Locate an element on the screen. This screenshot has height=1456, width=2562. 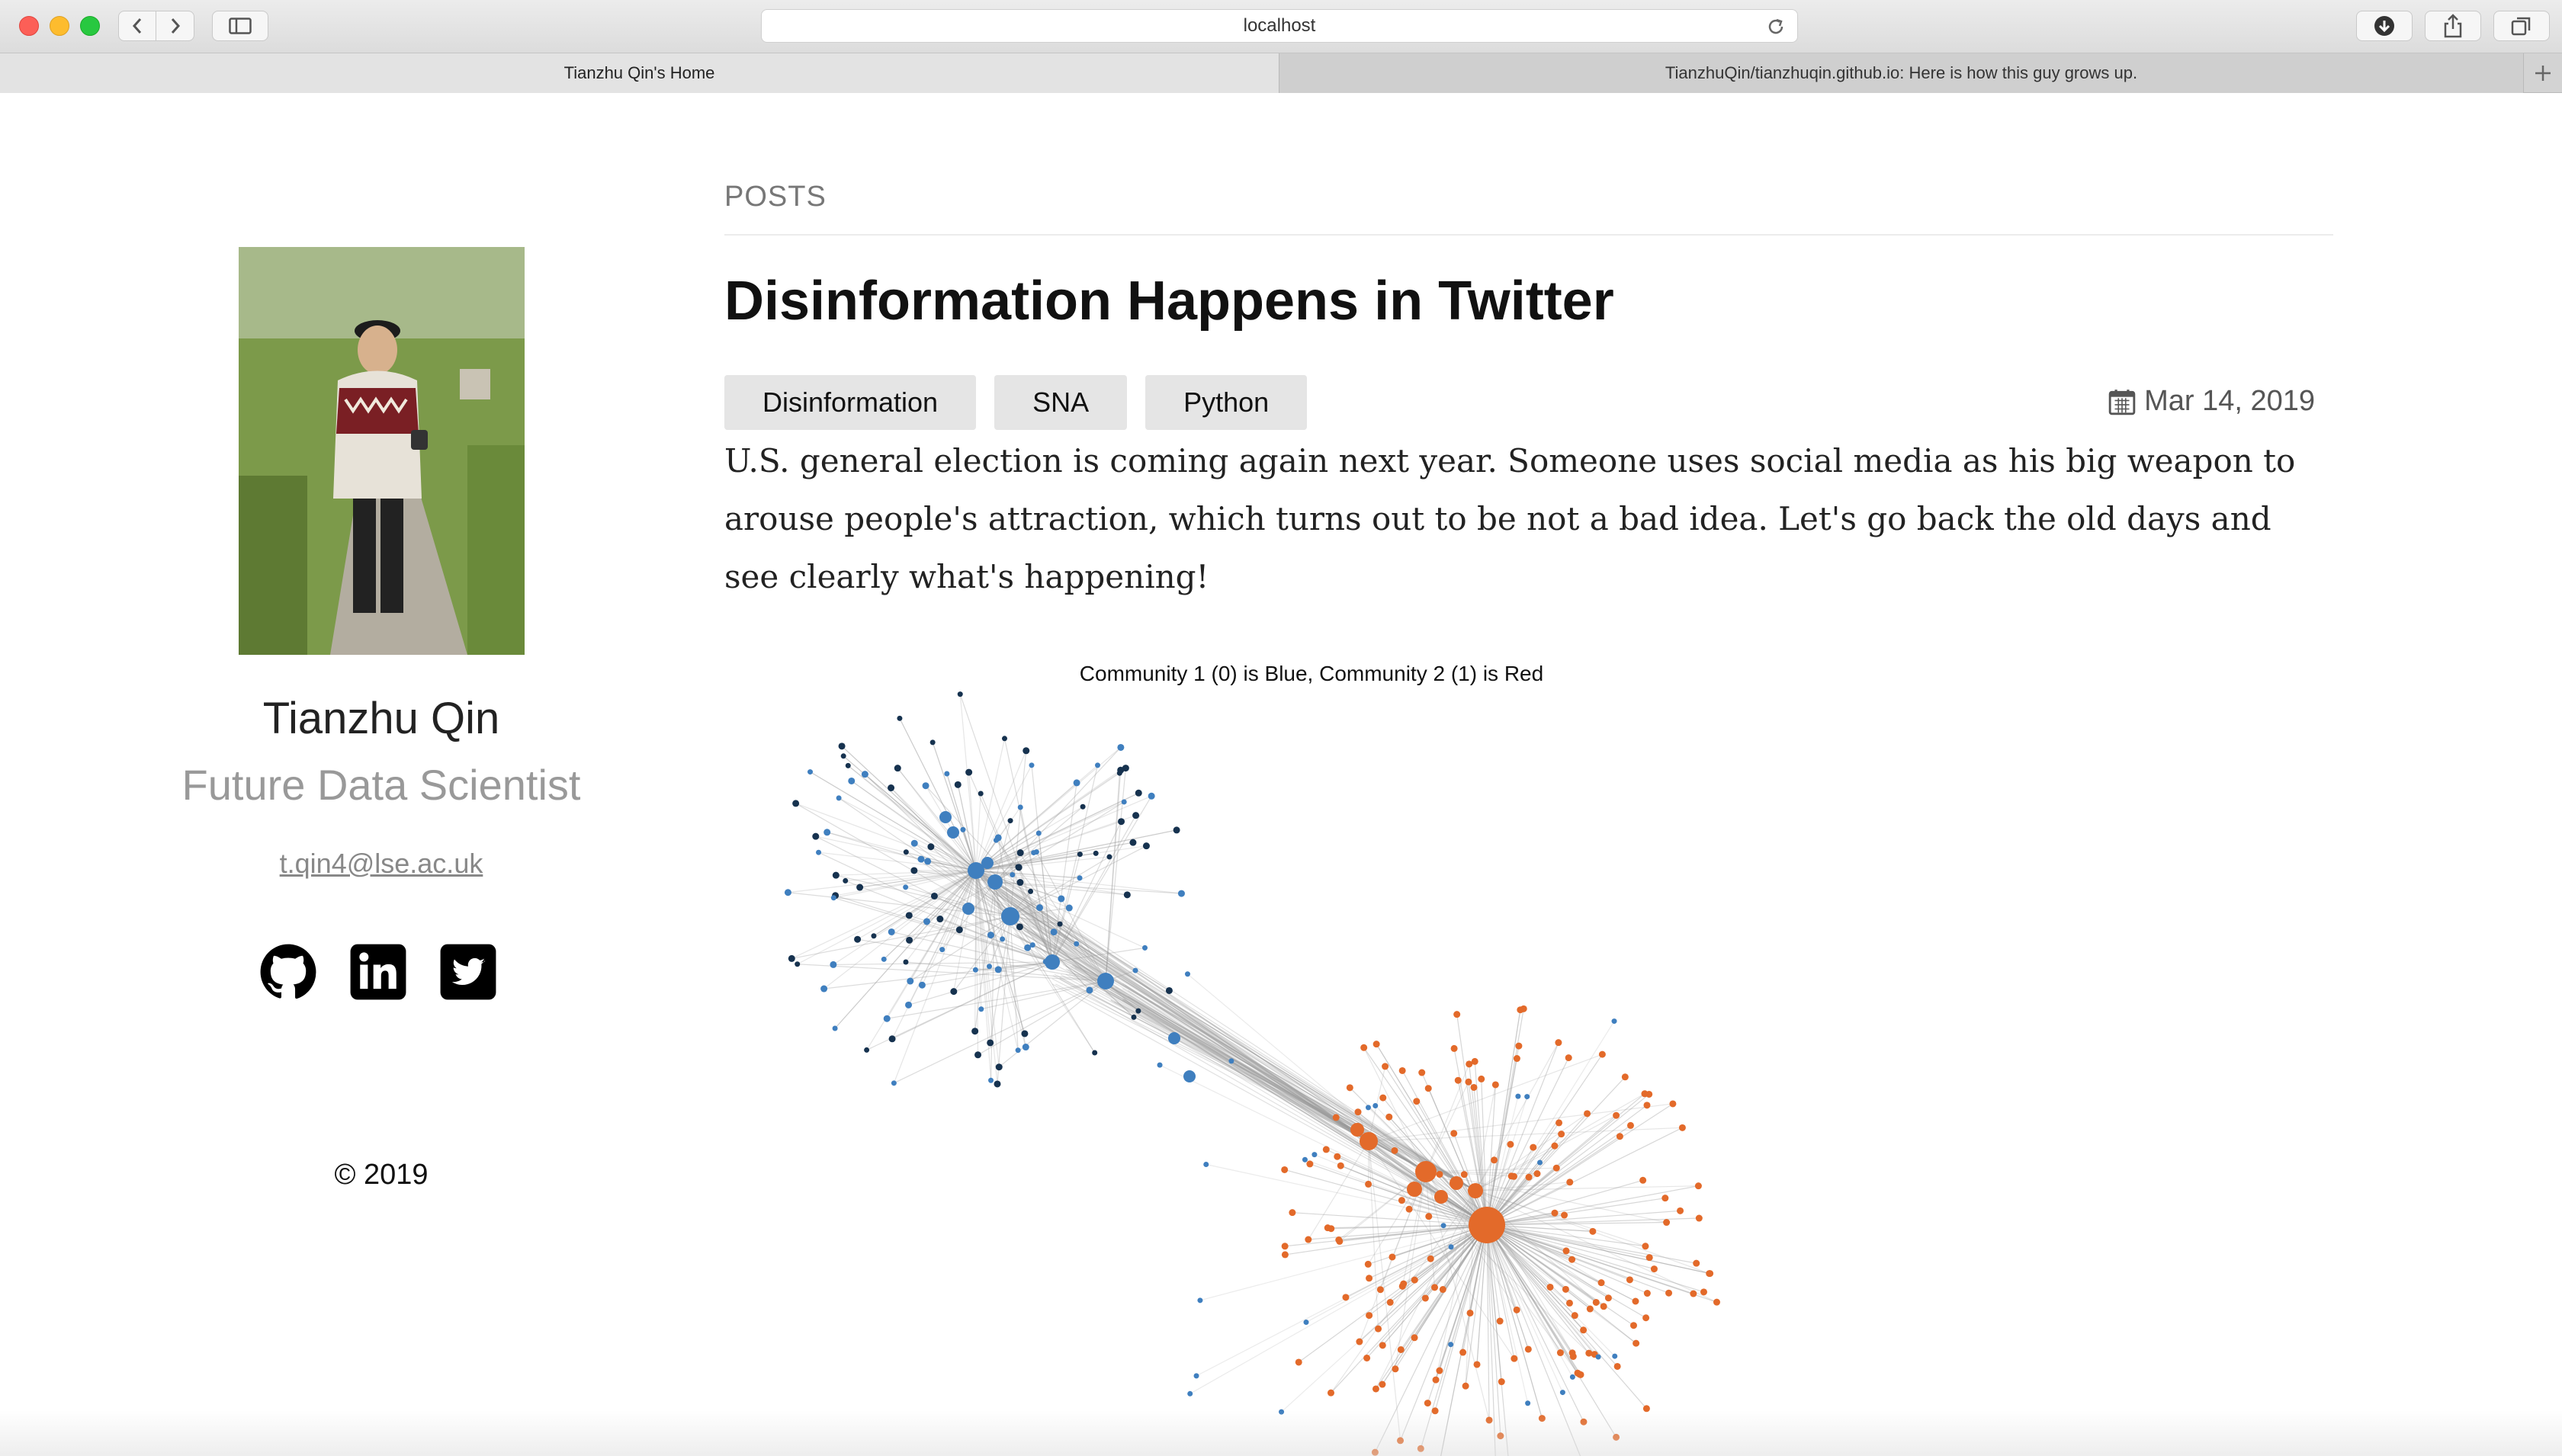
tab-home: Tianzhu Qin's Home is located at coordinates (639, 73).